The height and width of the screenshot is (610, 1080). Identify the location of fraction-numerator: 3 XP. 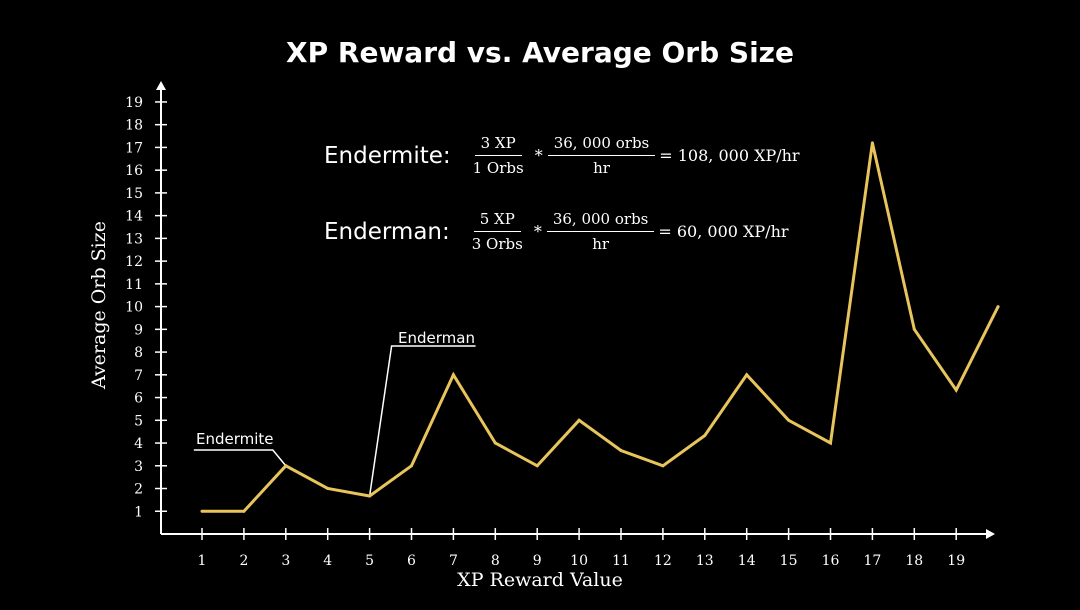
(498, 145).